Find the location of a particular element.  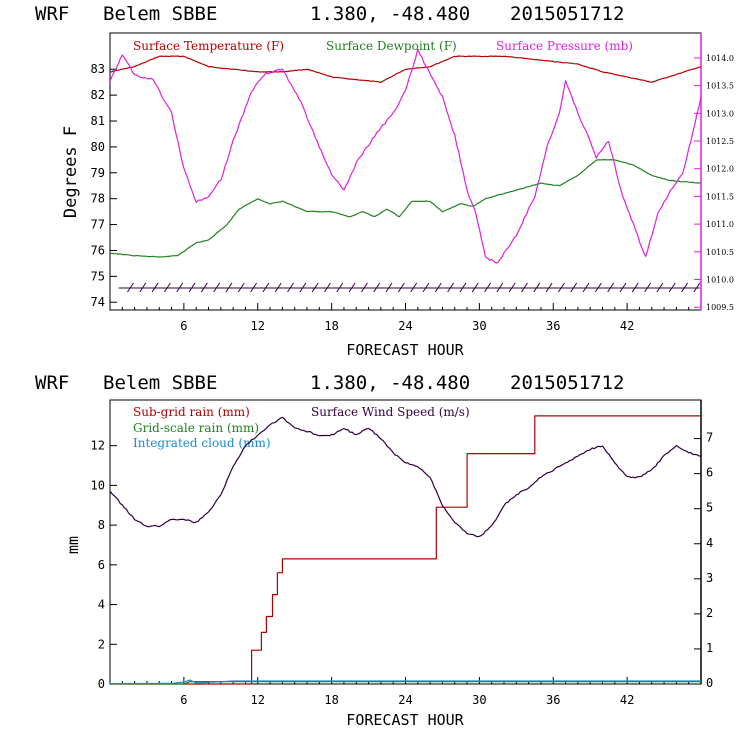

top-y-axis: 74 75 76 77 78 79 80 81 82 83 is located at coordinates (104, 185).